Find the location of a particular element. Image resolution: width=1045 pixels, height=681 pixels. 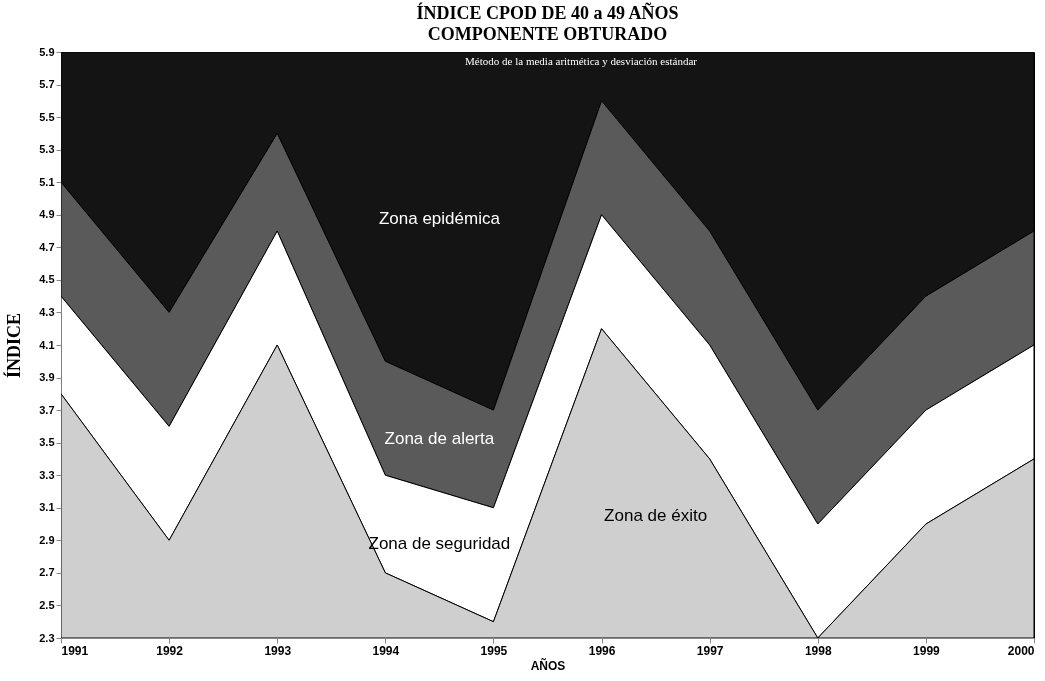

annotation: Método de la media aritmética y desviación estándar is located at coordinates (581, 61).